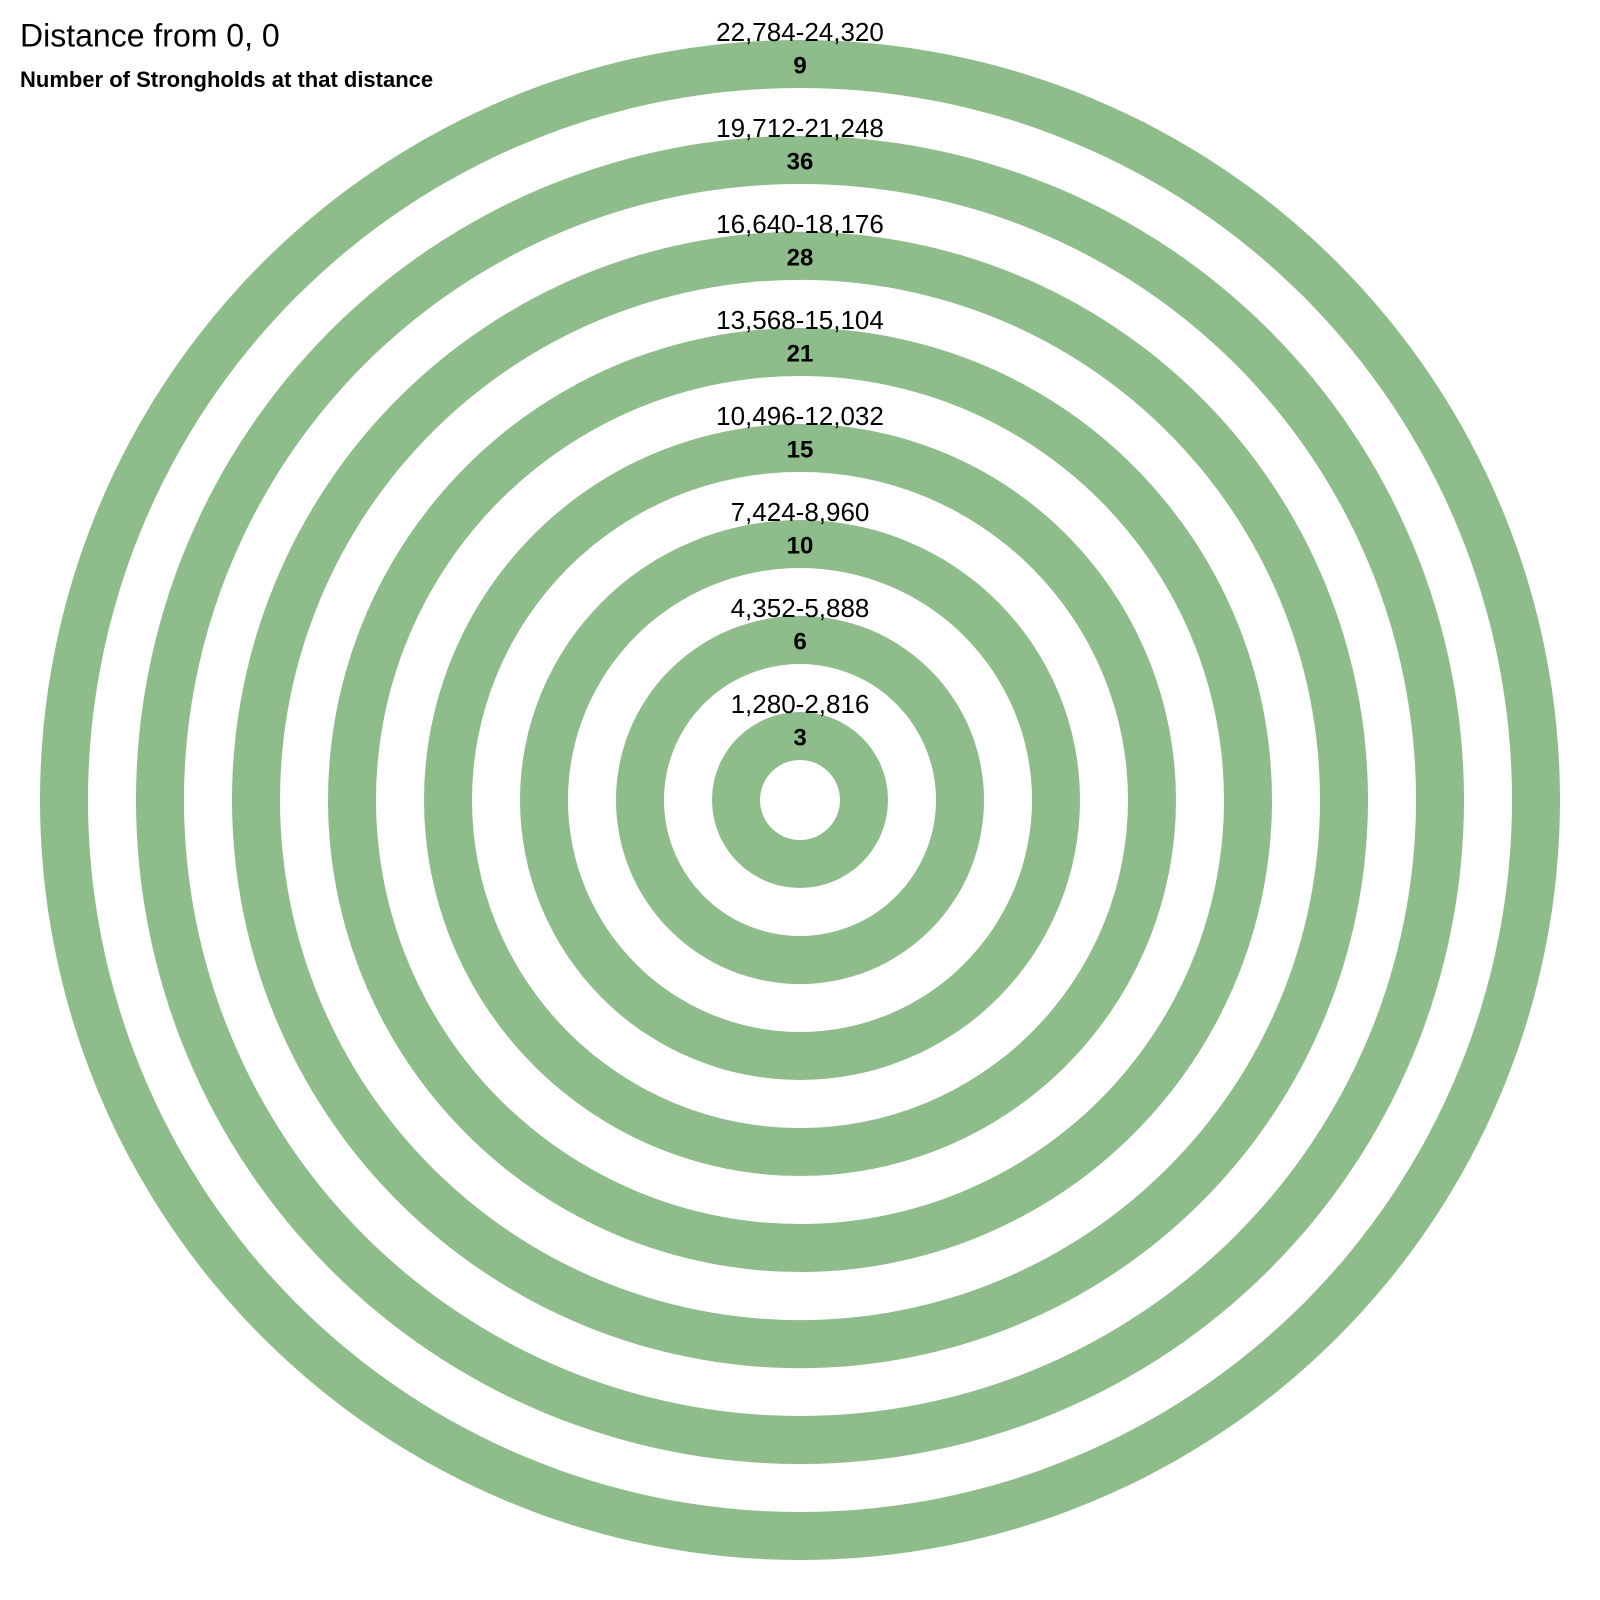 Image resolution: width=1600 pixels, height=1600 pixels. Describe the element at coordinates (800, 320) in the screenshot. I see `range-label: 13,568-15,104` at that location.